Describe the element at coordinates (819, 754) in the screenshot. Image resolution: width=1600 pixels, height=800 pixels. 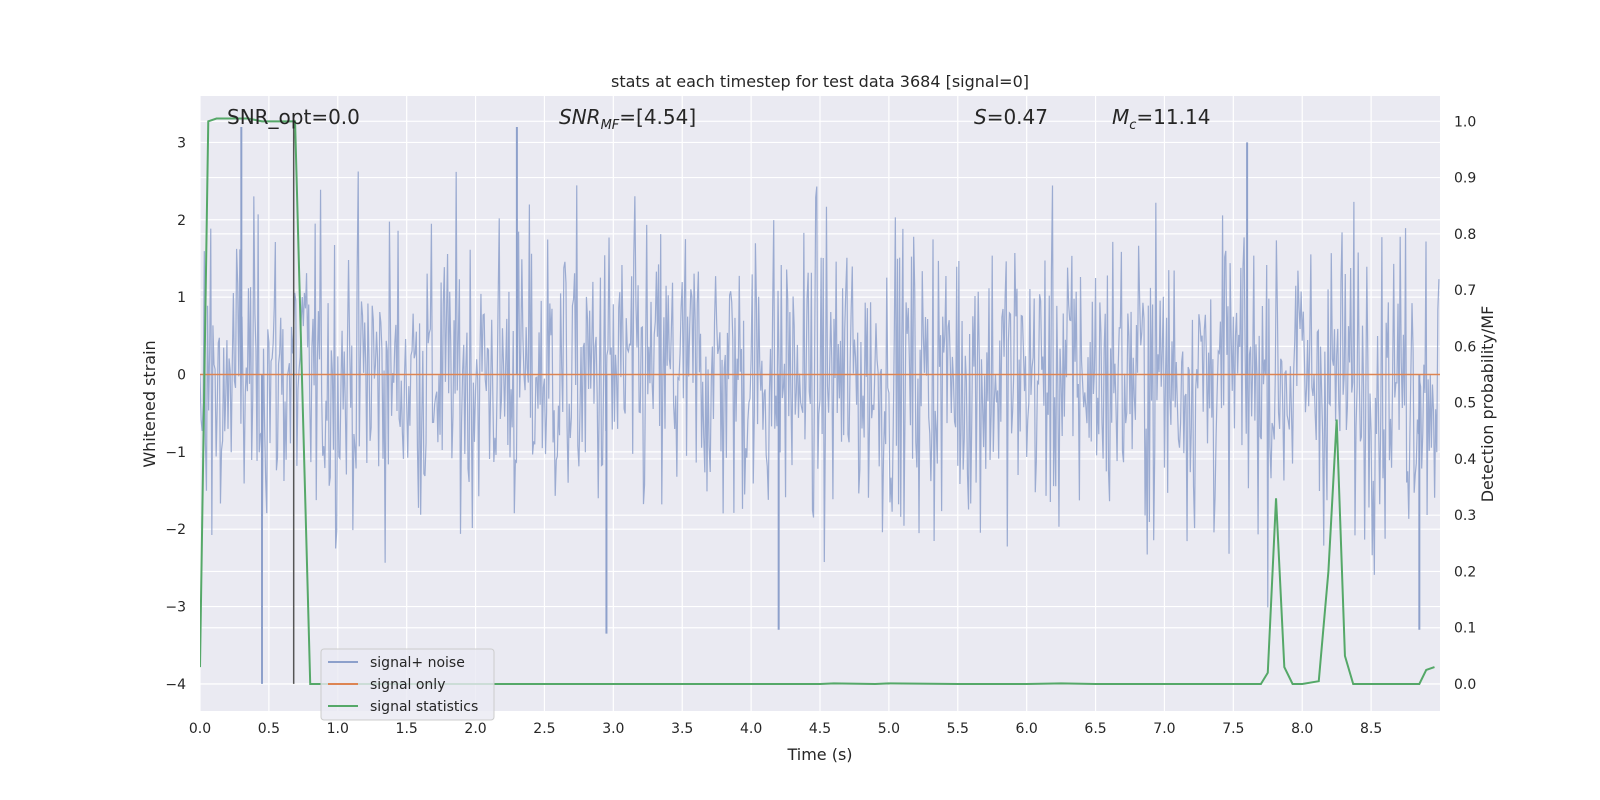
I see `x-axis-label: Time (s)` at that location.